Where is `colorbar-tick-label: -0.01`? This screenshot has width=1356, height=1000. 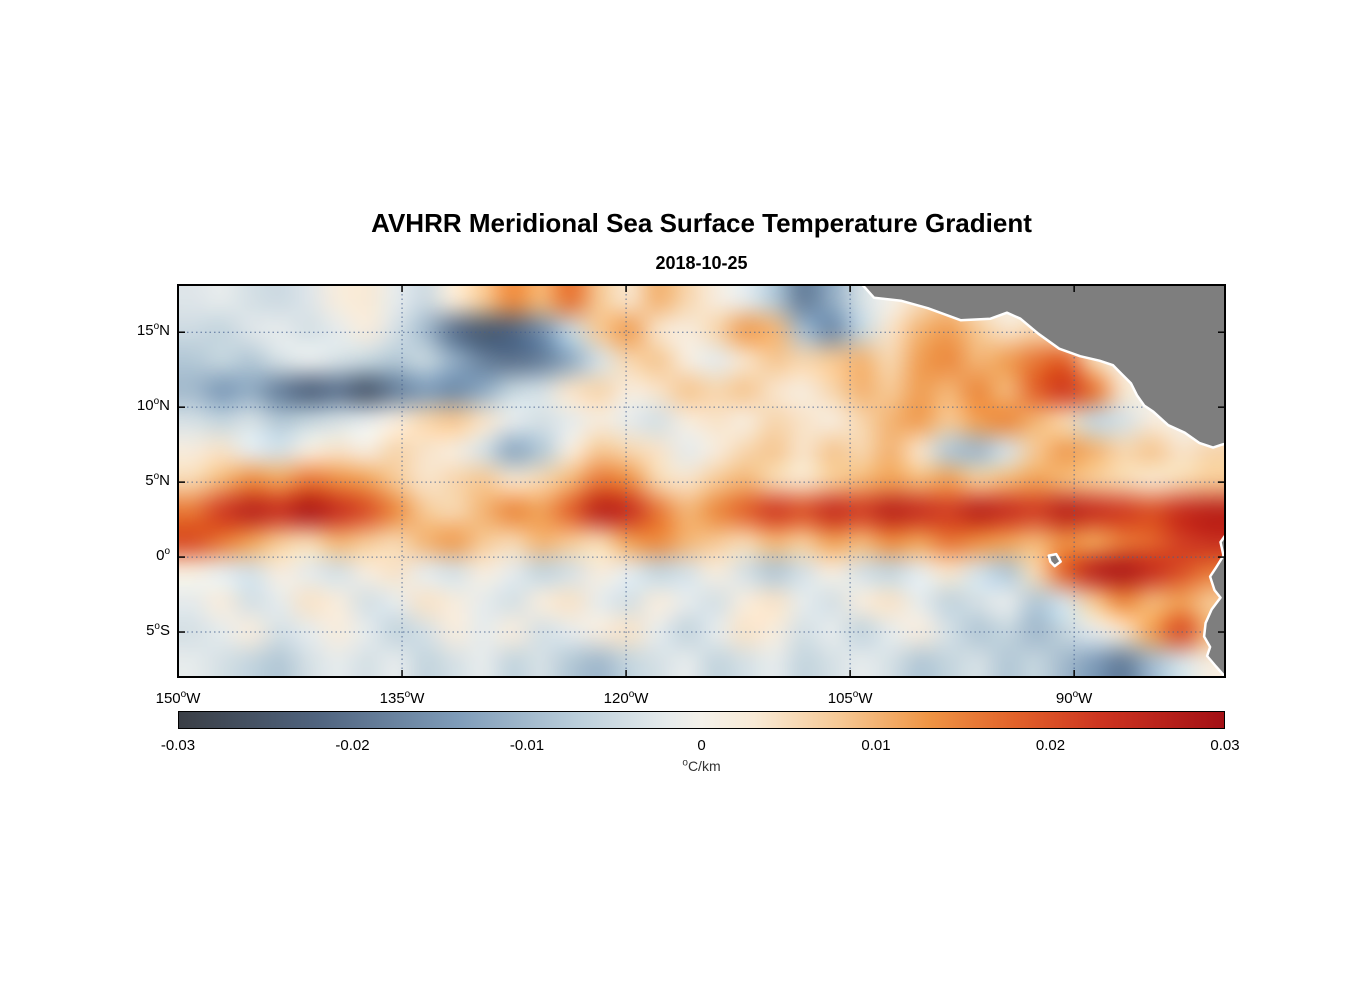
colorbar-tick-label: -0.01 is located at coordinates (527, 745).